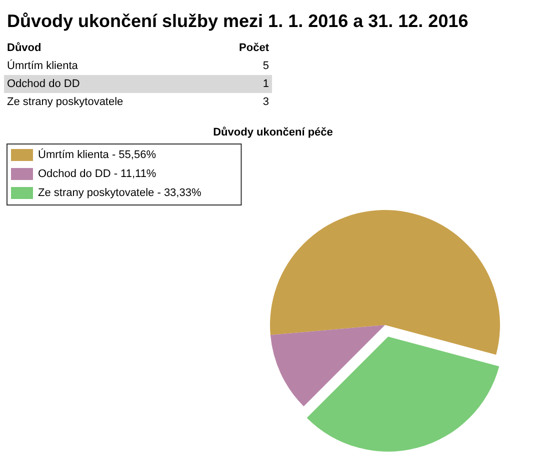  I want to click on category-label: Odchod do DD, so click(108, 84).